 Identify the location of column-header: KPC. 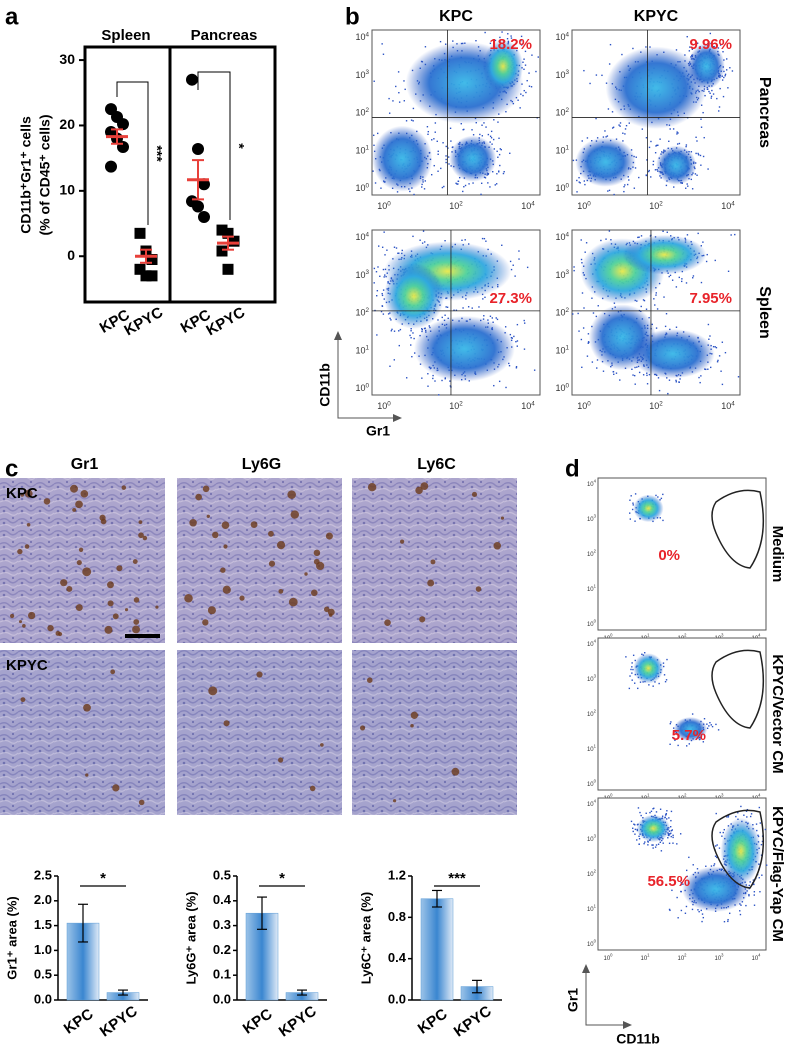
(456, 16).